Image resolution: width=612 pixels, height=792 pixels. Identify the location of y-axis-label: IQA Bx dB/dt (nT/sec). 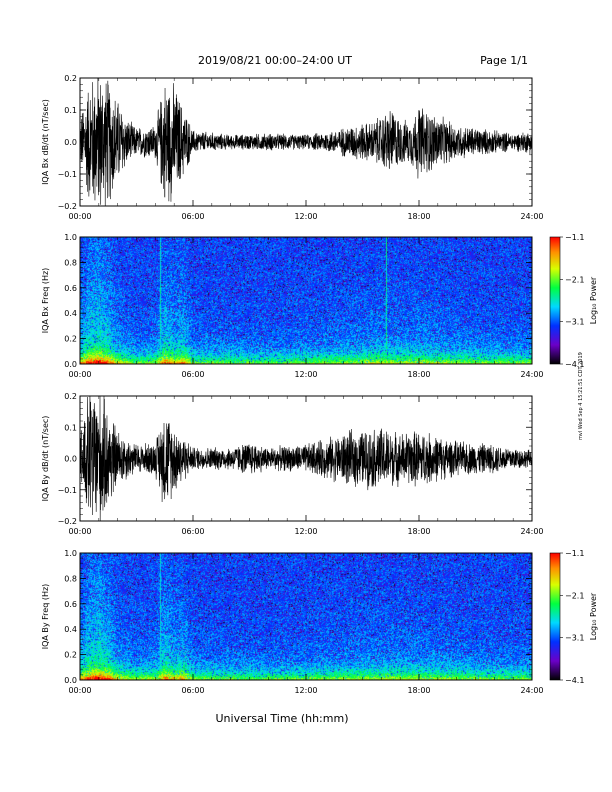
(45, 142).